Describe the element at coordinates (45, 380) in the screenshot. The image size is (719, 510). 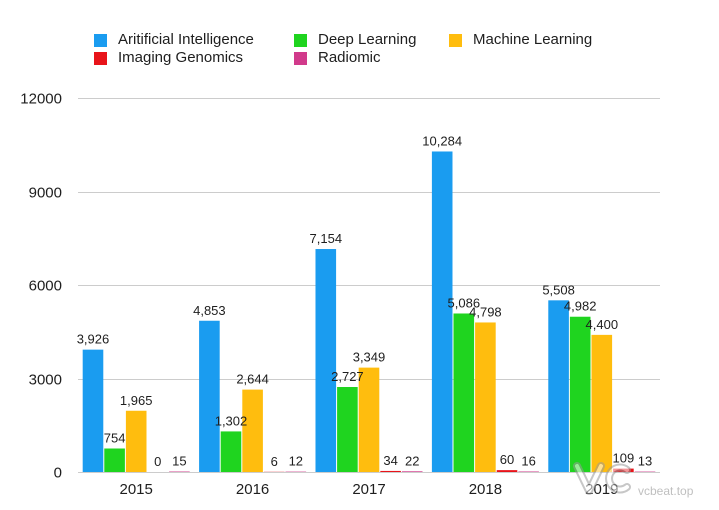
I see `y-tick-label-3000: 3000` at that location.